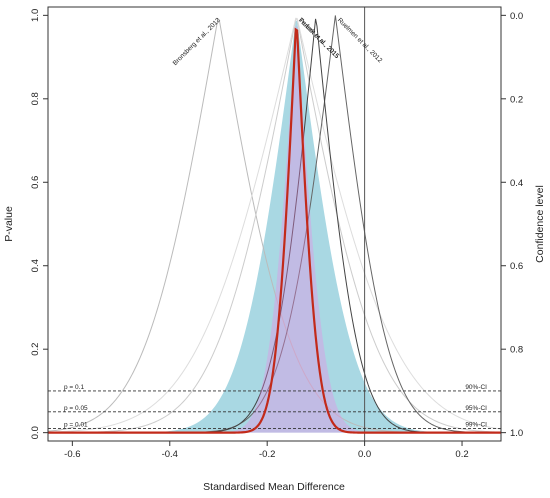  I want to click on x-tick-label: 0.2, so click(461, 454).